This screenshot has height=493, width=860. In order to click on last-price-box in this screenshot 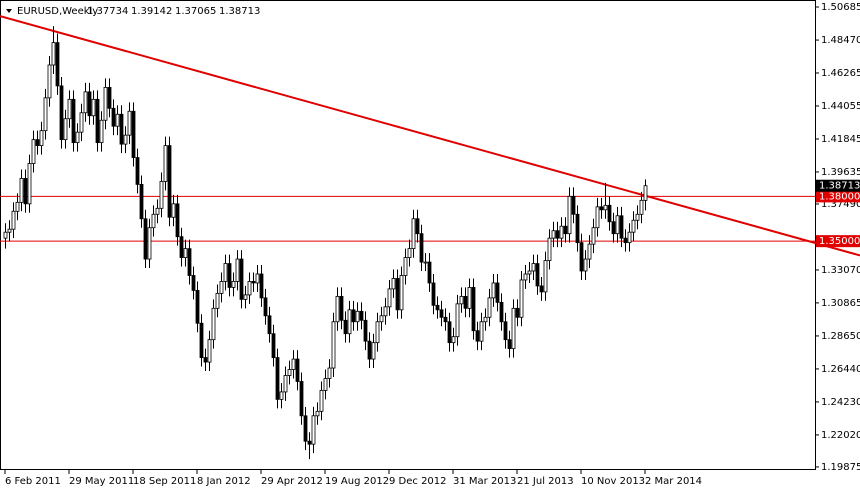, I will do `click(838, 185)`.